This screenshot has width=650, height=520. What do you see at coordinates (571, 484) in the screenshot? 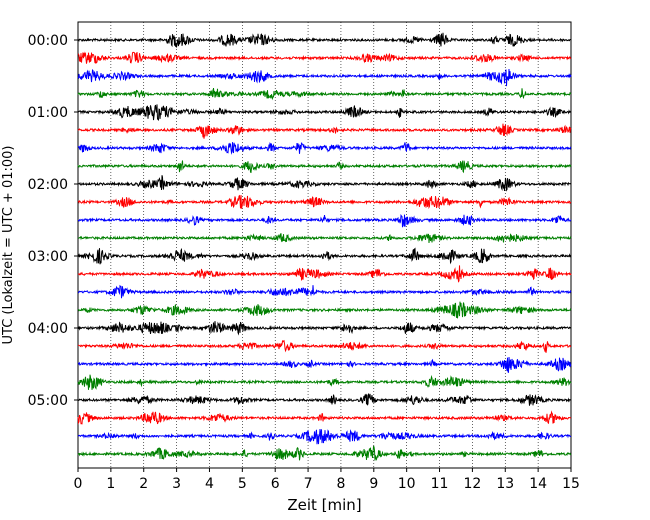
I see `x-tick-label: 15` at bounding box center [571, 484].